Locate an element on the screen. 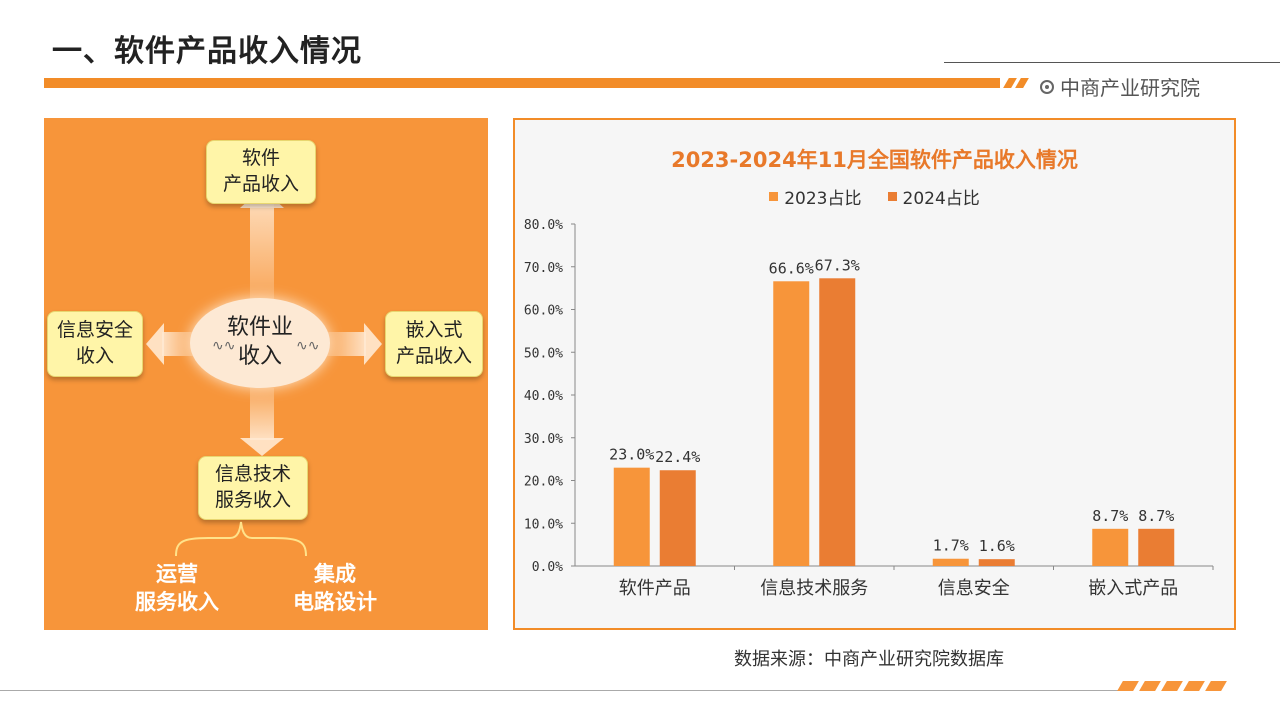 This screenshot has height=720, width=1280. node-software-product-revenue: 软件 产品收入 is located at coordinates (261, 172).